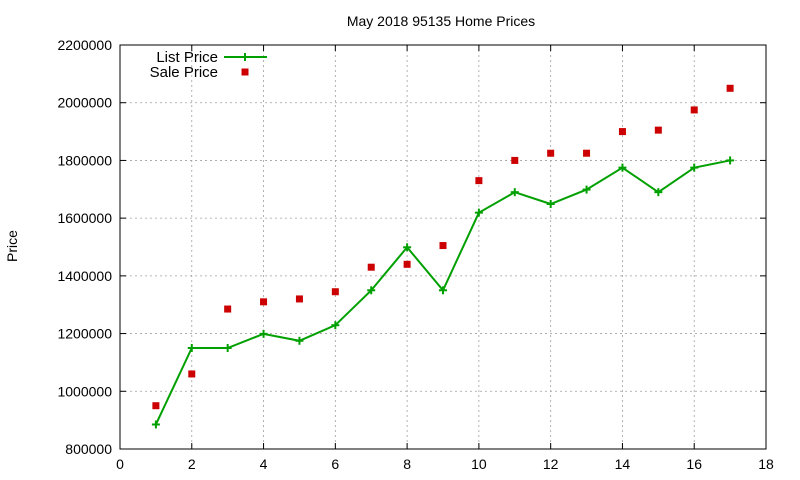 This screenshot has width=800, height=480. Describe the element at coordinates (766, 464) in the screenshot. I see `x-tick-label: 18` at that location.